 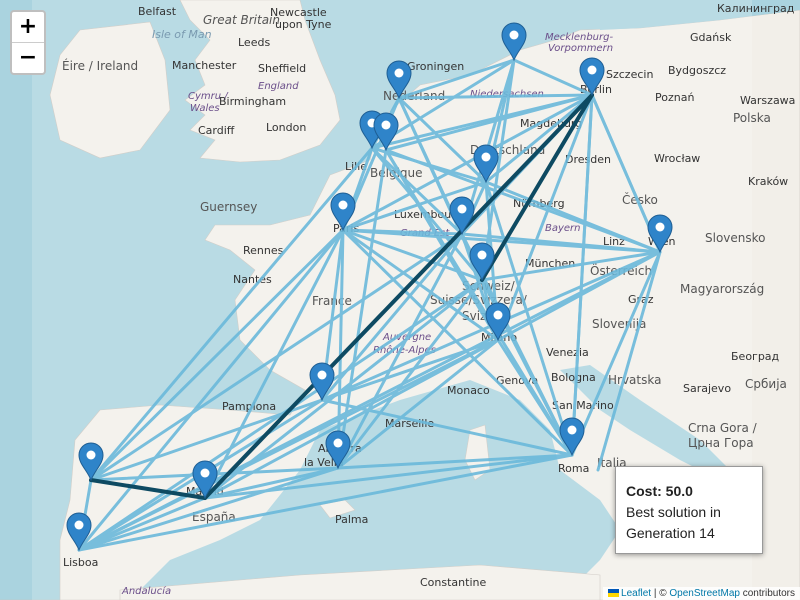 I want to click on map-label: Roma, so click(x=573, y=468).